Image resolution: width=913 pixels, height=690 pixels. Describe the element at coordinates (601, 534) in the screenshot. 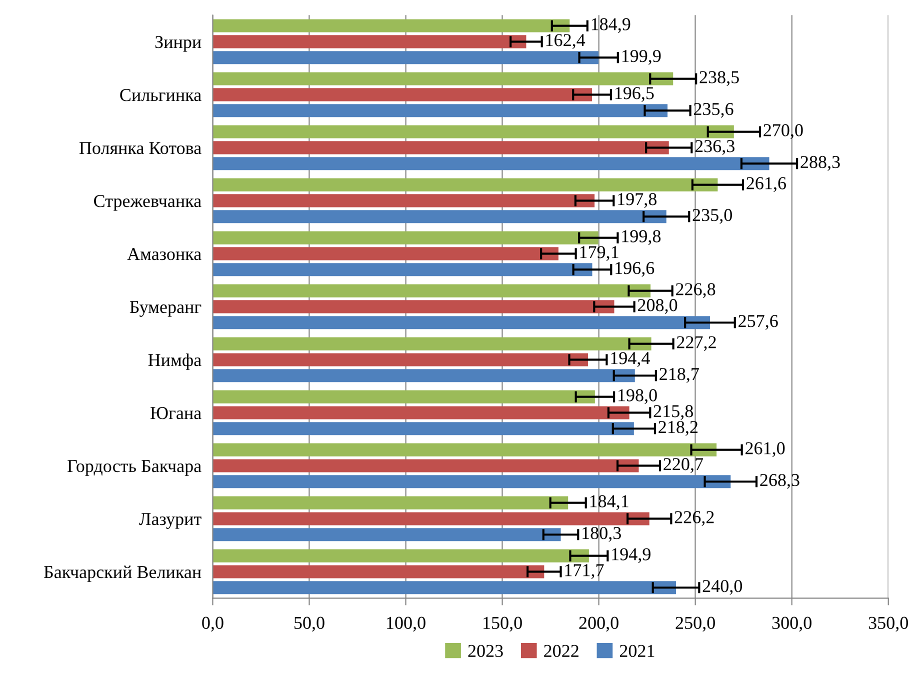

I see `data-label: 180,3` at that location.